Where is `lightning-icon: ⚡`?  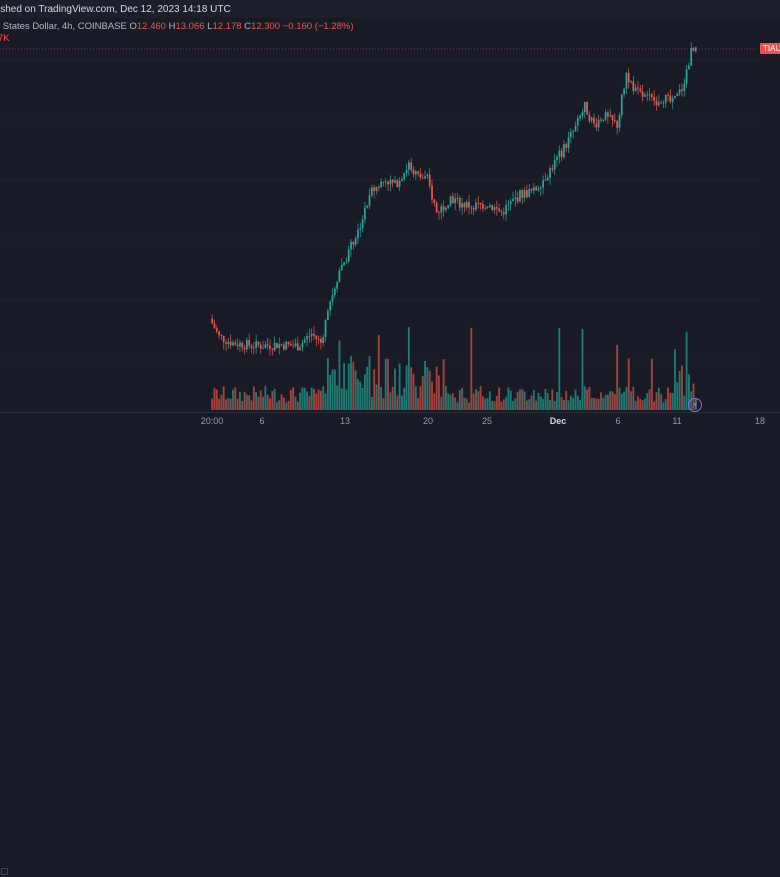 lightning-icon: ⚡ is located at coordinates (695, 405).